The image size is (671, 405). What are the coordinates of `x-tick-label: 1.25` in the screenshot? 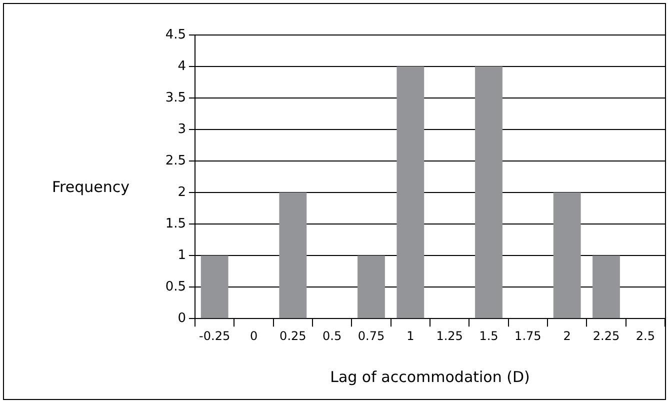 It's located at (449, 335).